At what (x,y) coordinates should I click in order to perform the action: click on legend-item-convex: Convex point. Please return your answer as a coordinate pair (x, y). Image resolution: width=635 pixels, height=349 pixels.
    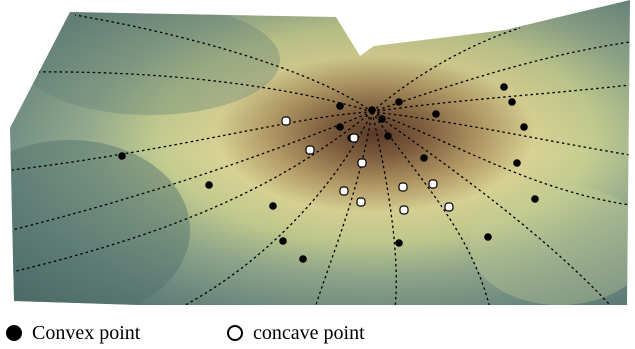
    Looking at the image, I should click on (73, 333).